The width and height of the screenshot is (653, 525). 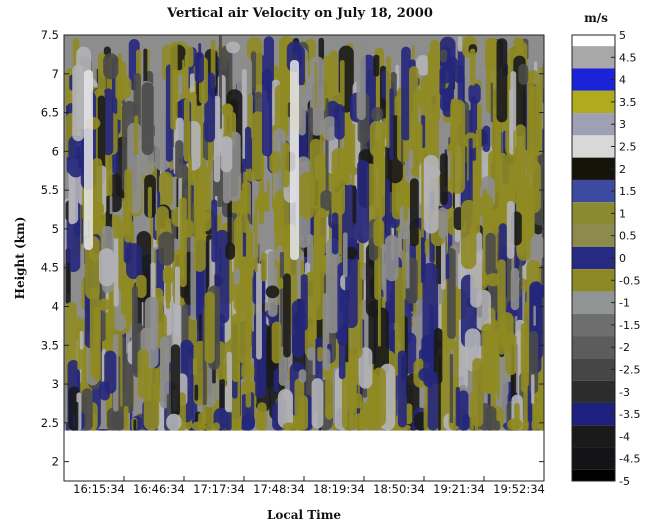 What do you see at coordinates (299, 13) in the screenshot?
I see `chart-title: Vertical air Velocity on July 18, 2000` at bounding box center [299, 13].